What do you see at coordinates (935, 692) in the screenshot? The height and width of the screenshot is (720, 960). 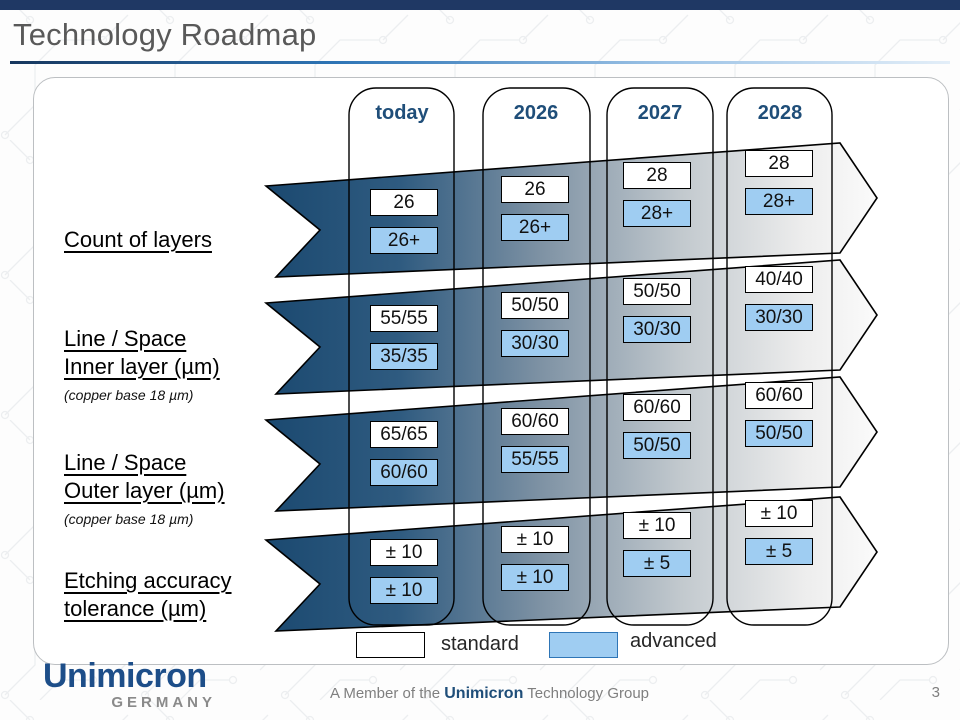 I see `page-number: 3` at bounding box center [935, 692].